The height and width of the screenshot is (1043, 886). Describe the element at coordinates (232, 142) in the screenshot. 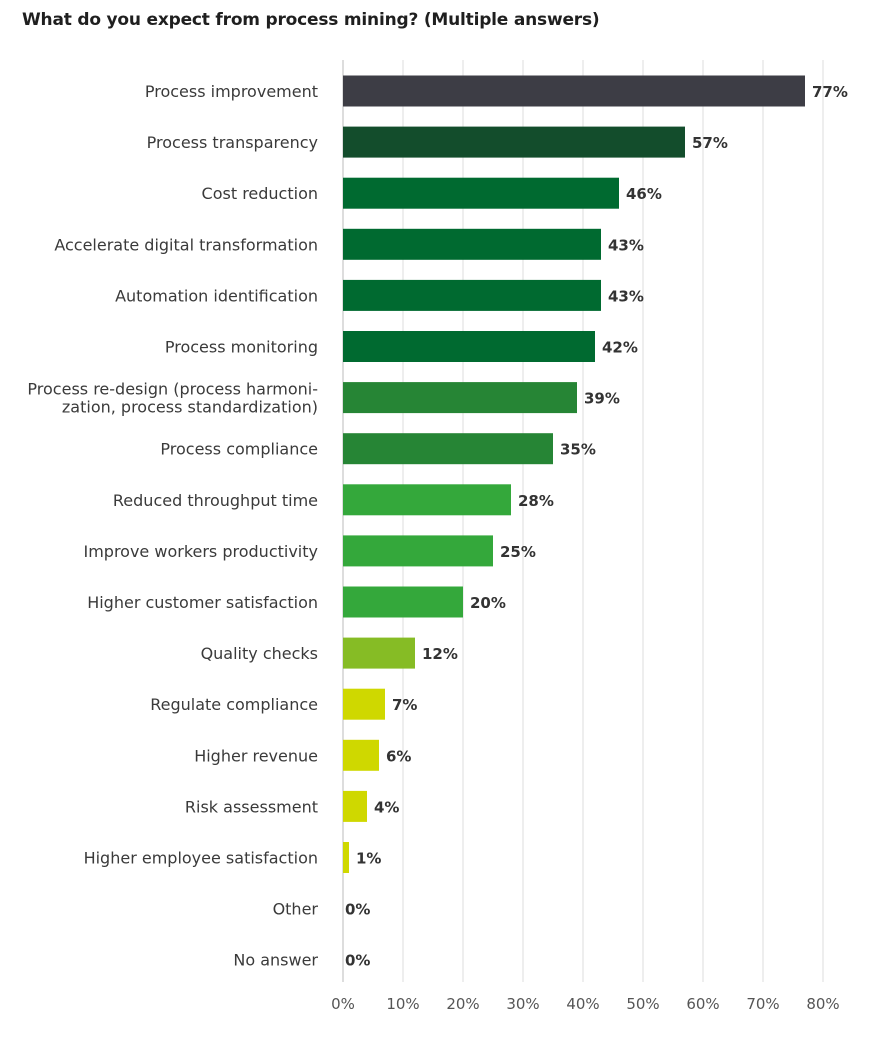

I see `category-label: Process transparency` at that location.